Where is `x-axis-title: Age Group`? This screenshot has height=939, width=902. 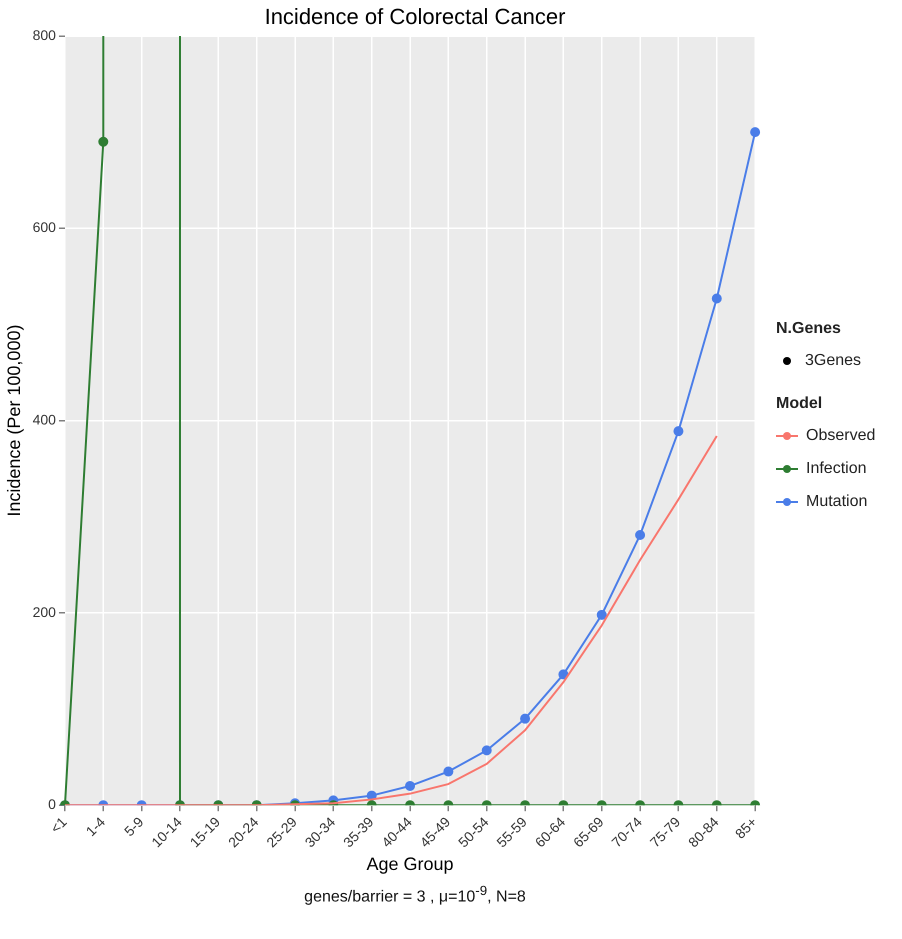
x-axis-title: Age Group is located at coordinates (410, 864).